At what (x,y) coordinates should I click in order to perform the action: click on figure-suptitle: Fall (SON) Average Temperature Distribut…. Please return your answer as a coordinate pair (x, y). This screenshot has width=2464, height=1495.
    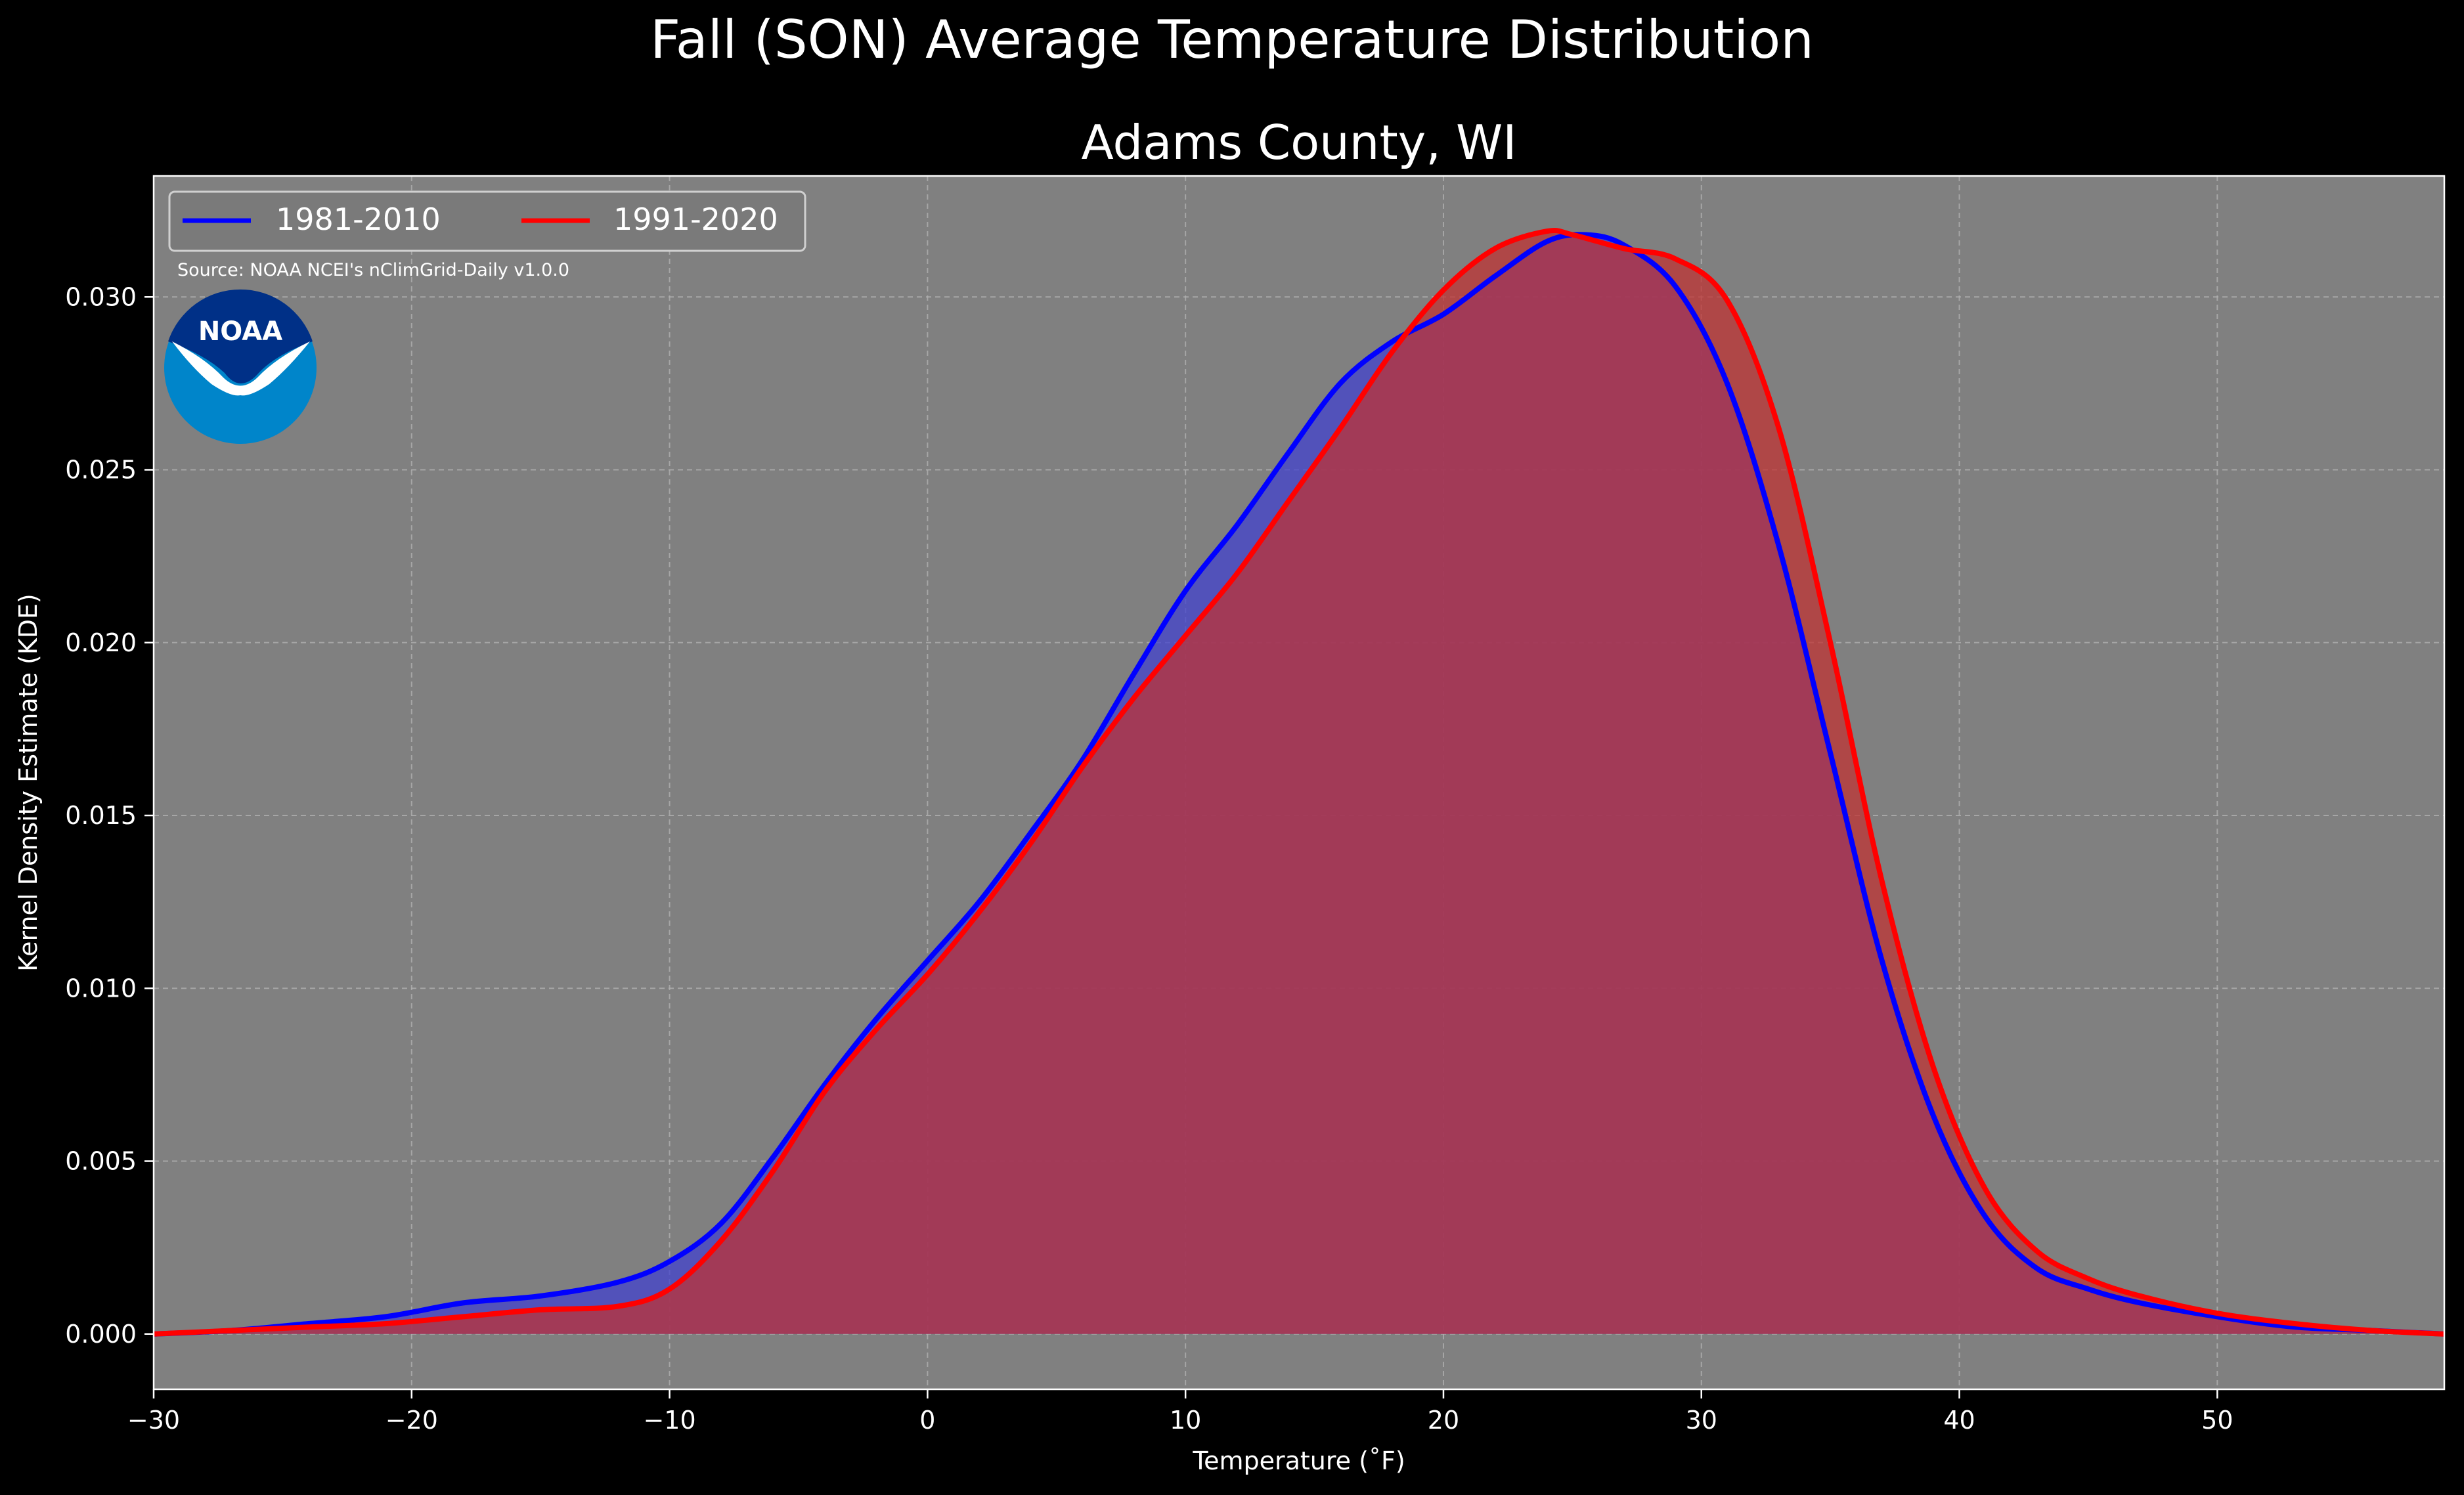
    Looking at the image, I should click on (1232, 39).